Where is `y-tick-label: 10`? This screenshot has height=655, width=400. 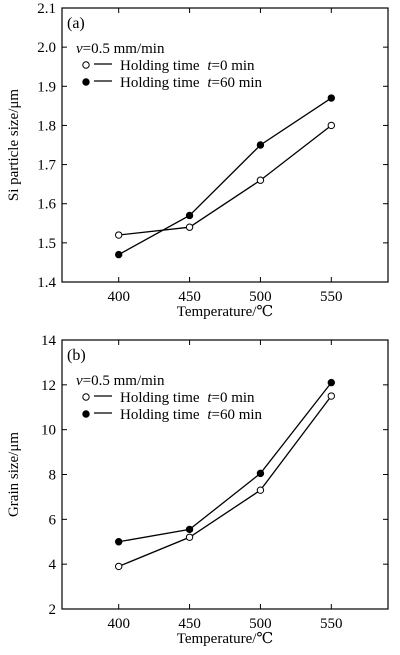
y-tick-label: 10 is located at coordinates (48, 431).